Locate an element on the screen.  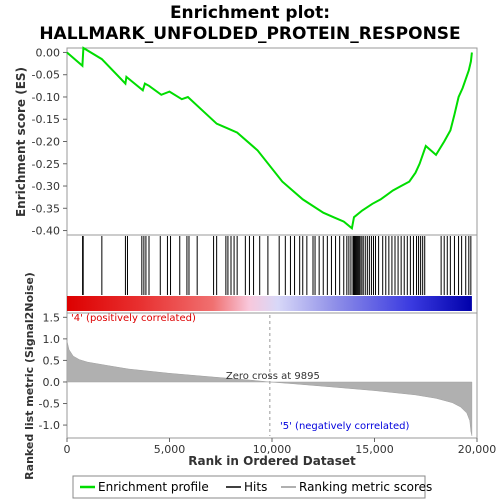
rank-x-axis: 0 5,000 10,000 15,000 20,000 is located at coordinates (280, 447).